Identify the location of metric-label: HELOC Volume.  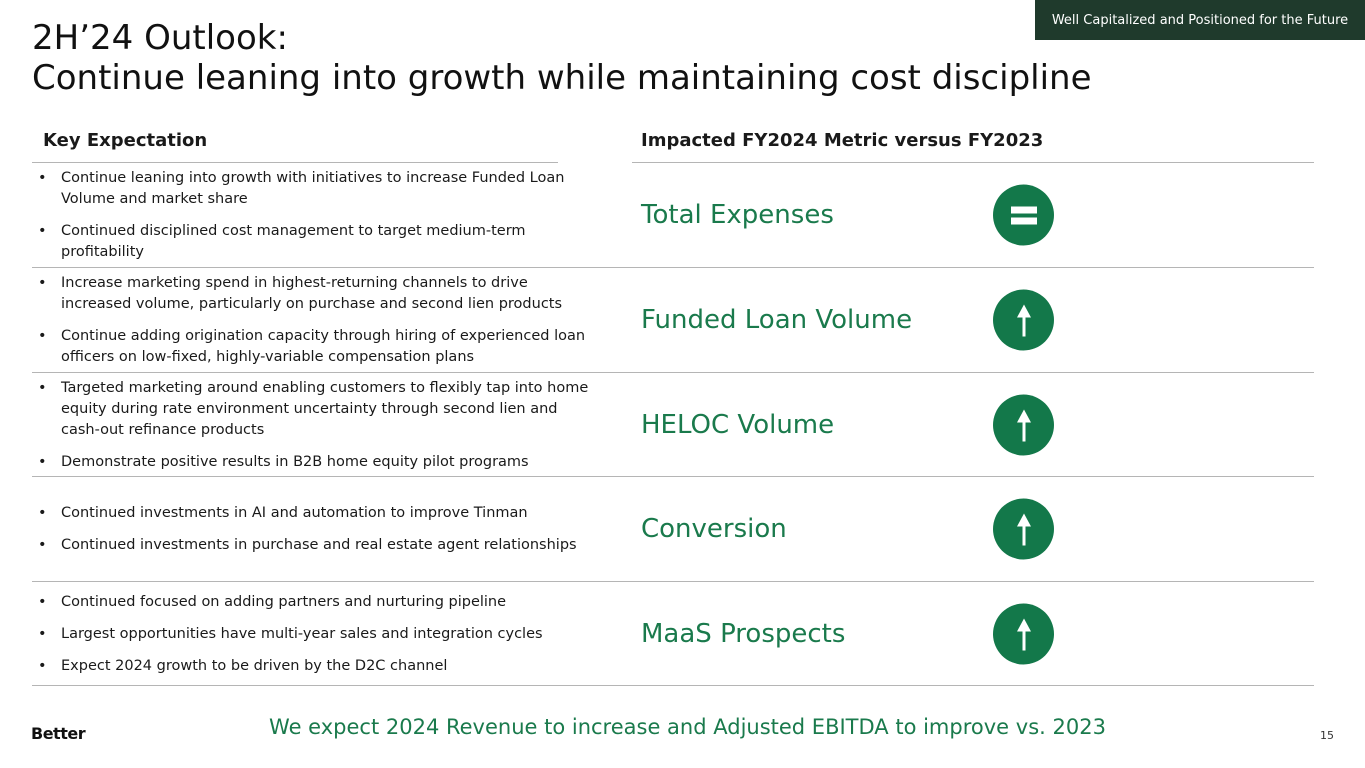
(738, 425).